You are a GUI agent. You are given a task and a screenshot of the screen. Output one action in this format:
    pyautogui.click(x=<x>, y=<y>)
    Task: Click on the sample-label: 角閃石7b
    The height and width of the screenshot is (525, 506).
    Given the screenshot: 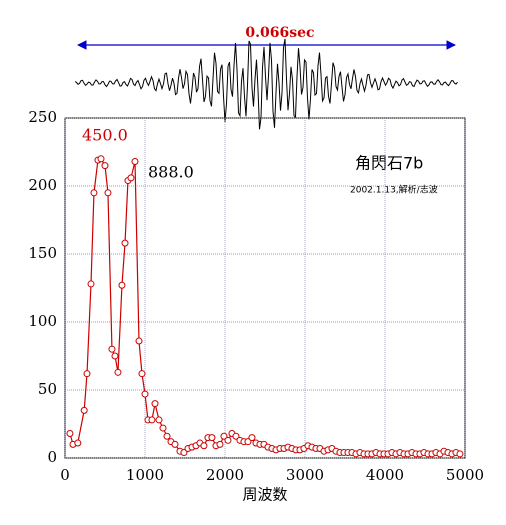 What is the action you would take?
    pyautogui.click(x=389, y=163)
    